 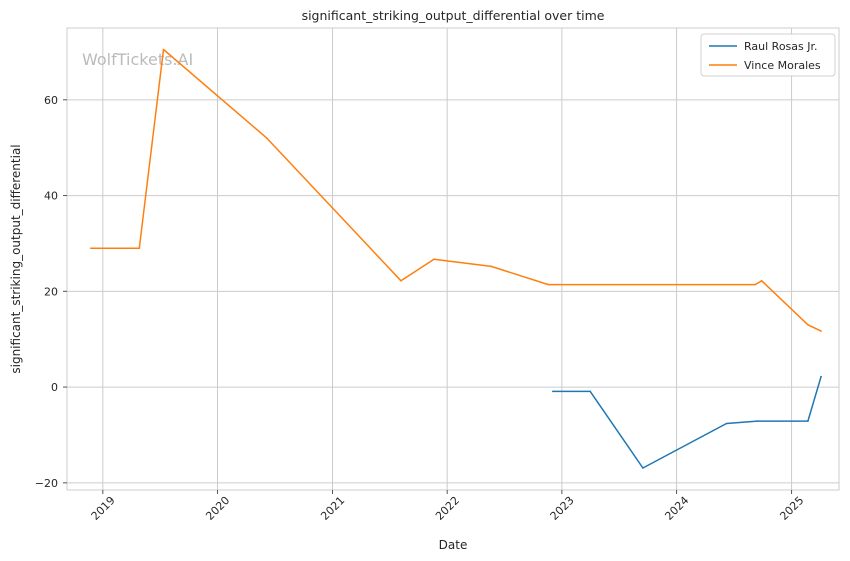 I want to click on y-tick-label: 0, so click(x=54, y=387).